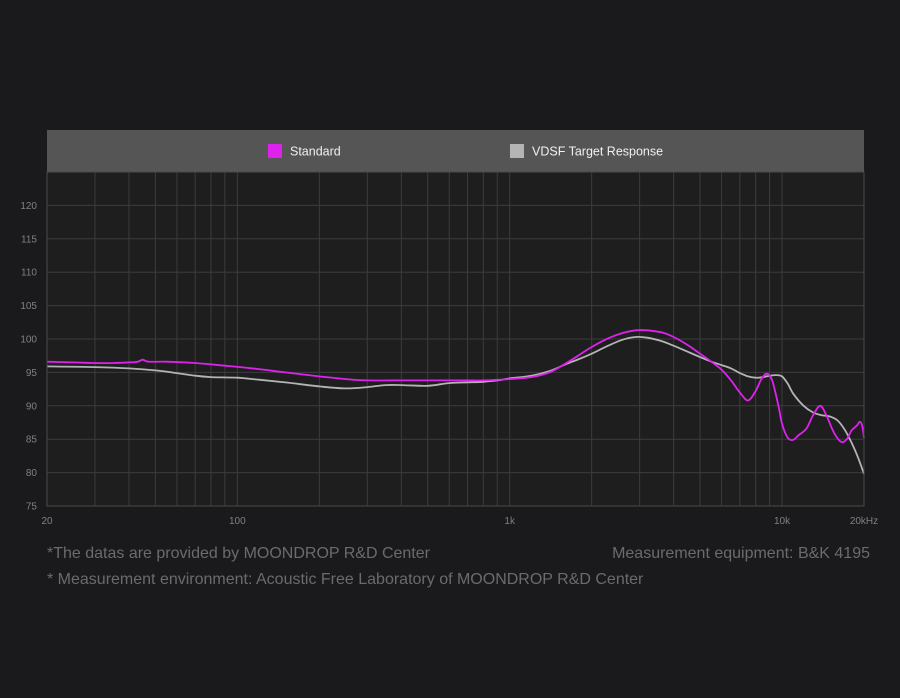  I want to click on measurement-equipment-note: Measurement equipment: B&K 4195, so click(741, 553).